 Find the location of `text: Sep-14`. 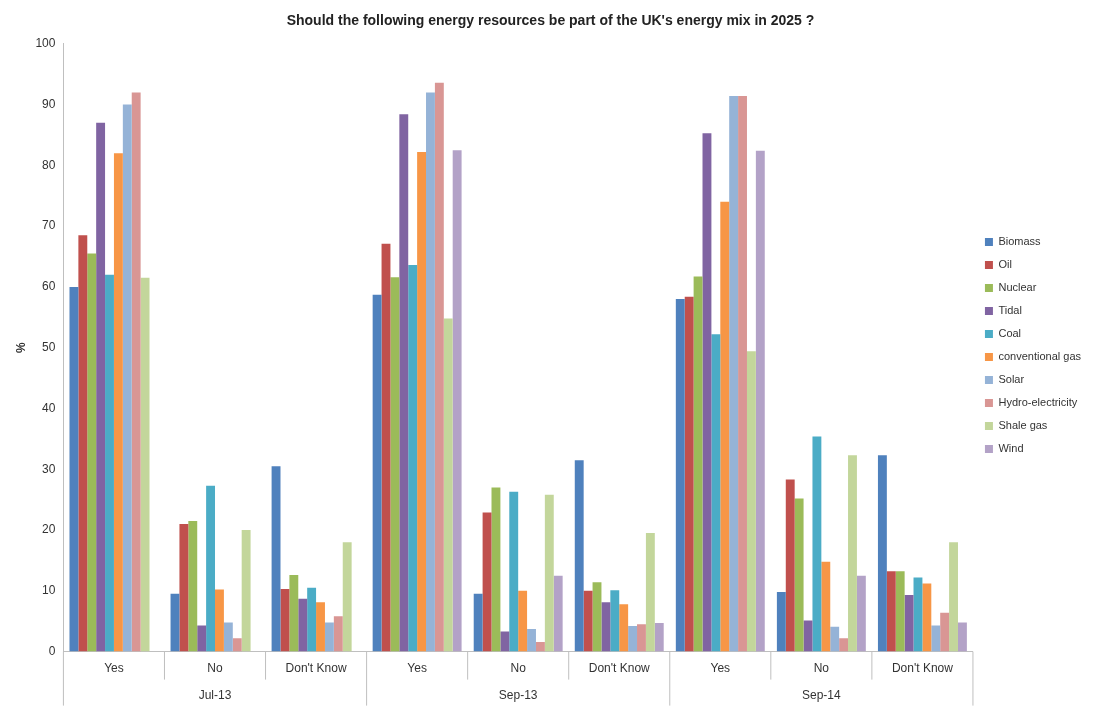

text: Sep-14 is located at coordinates (822, 694).